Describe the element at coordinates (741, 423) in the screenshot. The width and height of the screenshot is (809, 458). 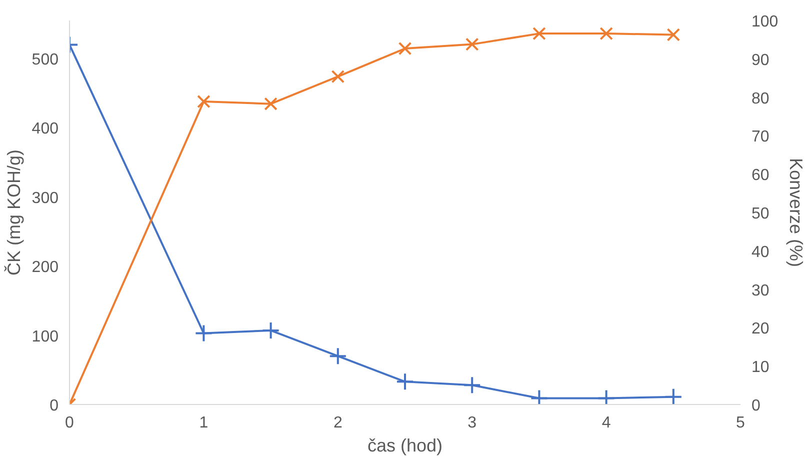
I see `x-tick-label: 5` at that location.